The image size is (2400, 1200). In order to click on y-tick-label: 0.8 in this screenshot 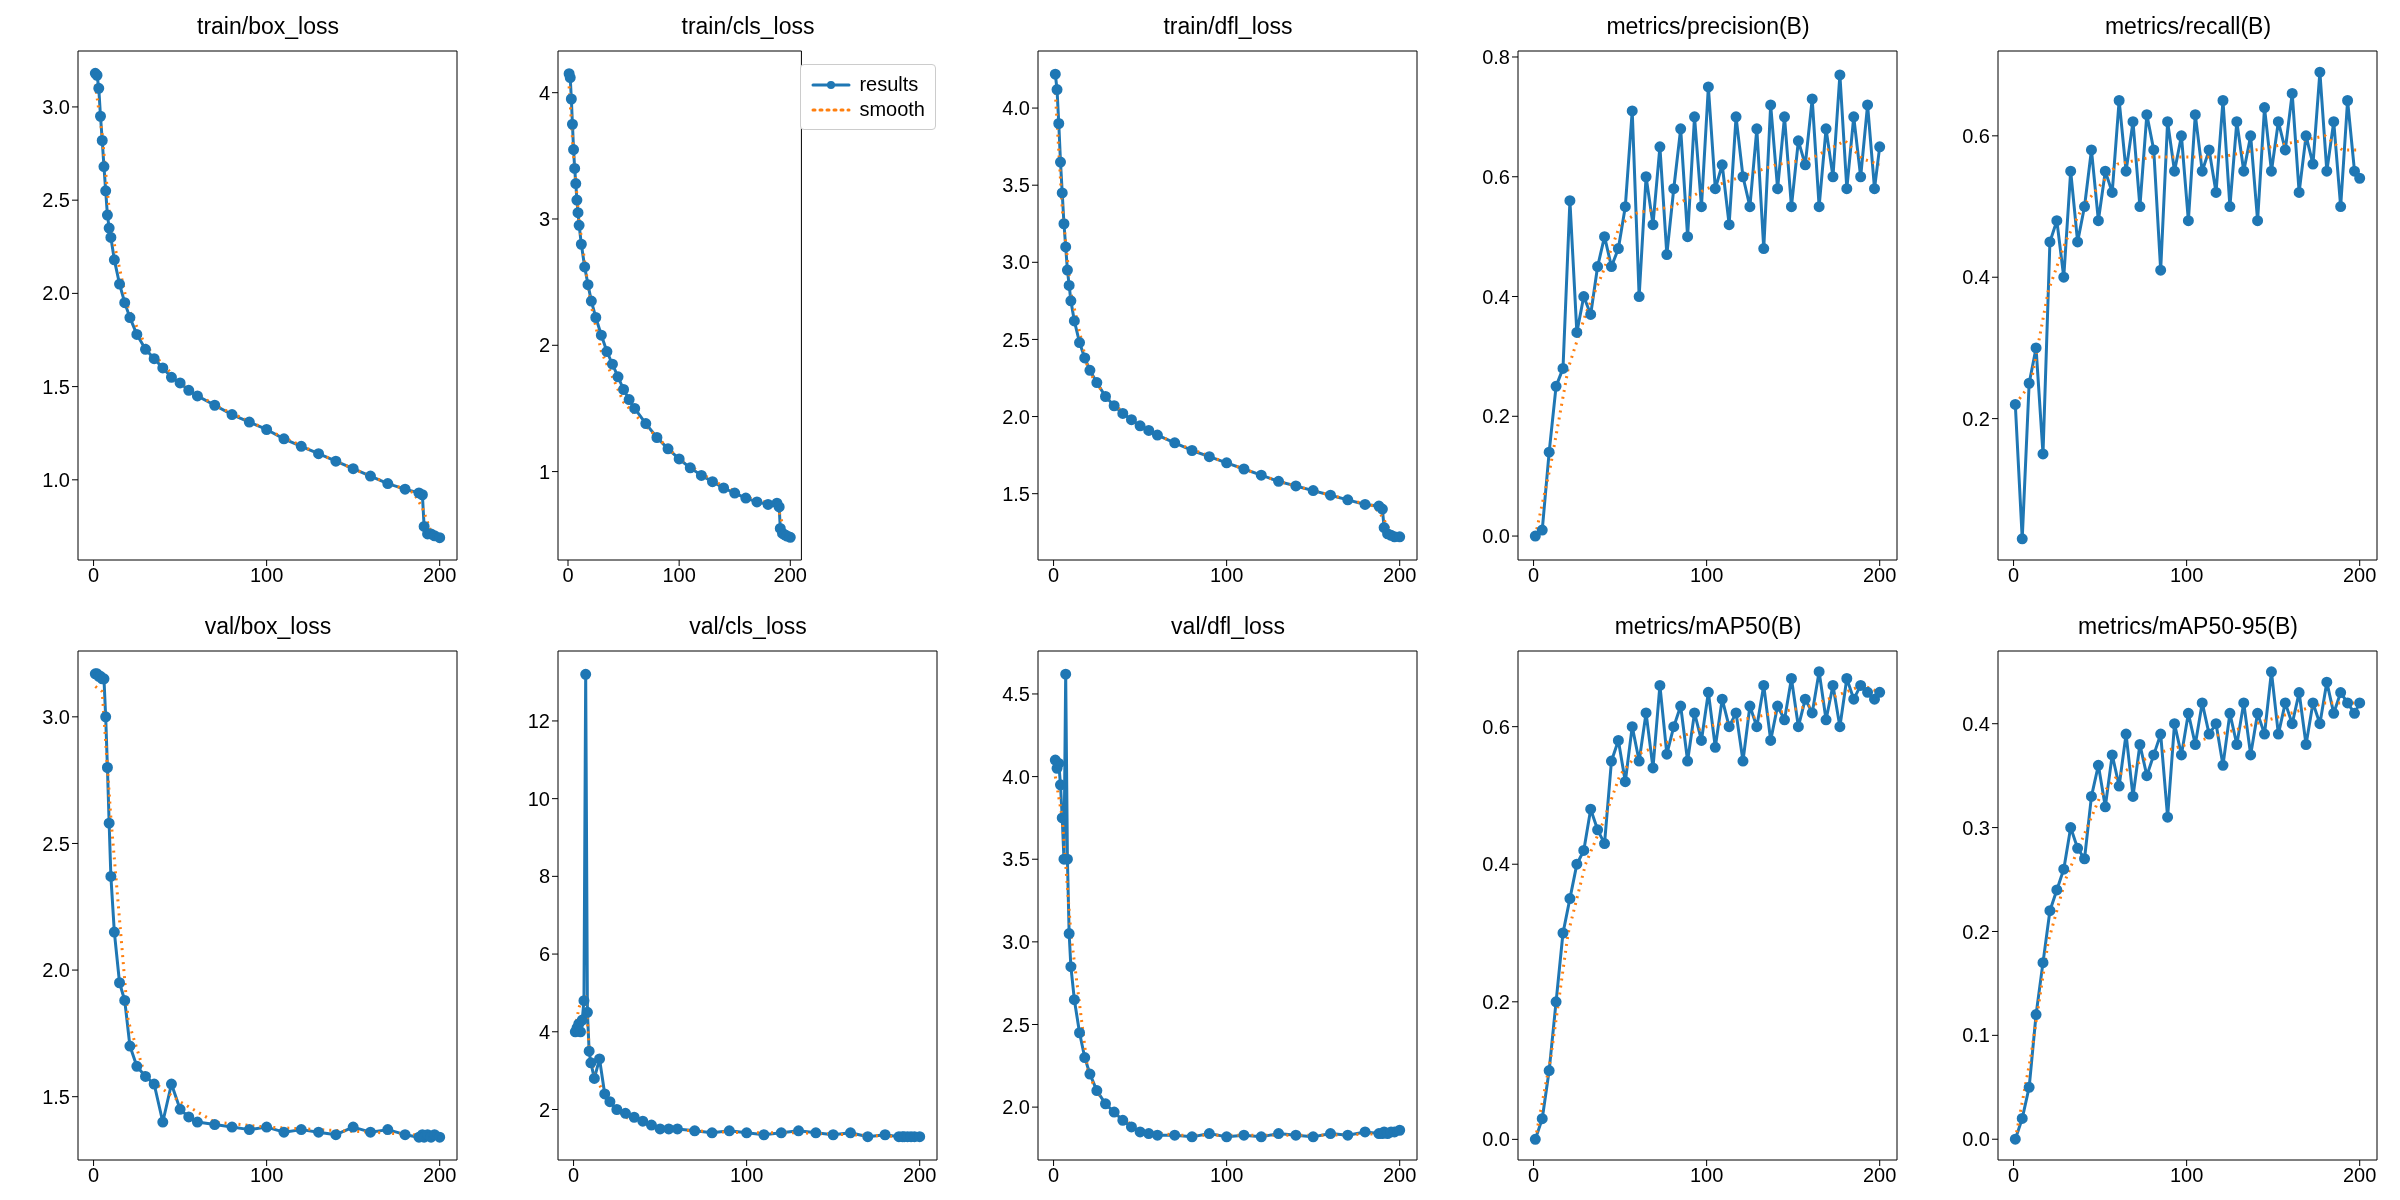, I will do `click(1496, 57)`.